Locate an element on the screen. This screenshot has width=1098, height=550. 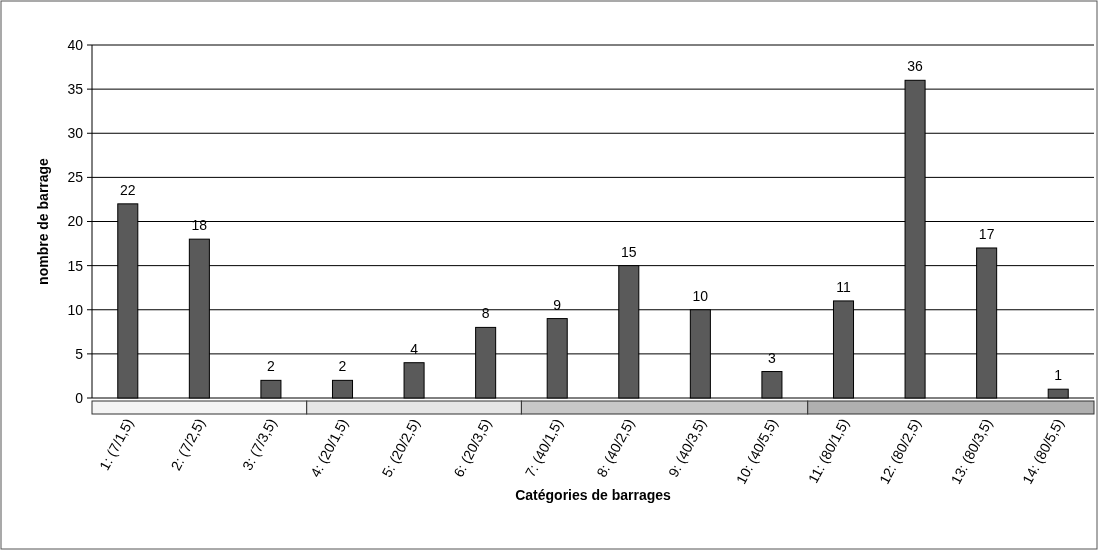
y-tick-label: 5 is located at coordinates (79, 353).